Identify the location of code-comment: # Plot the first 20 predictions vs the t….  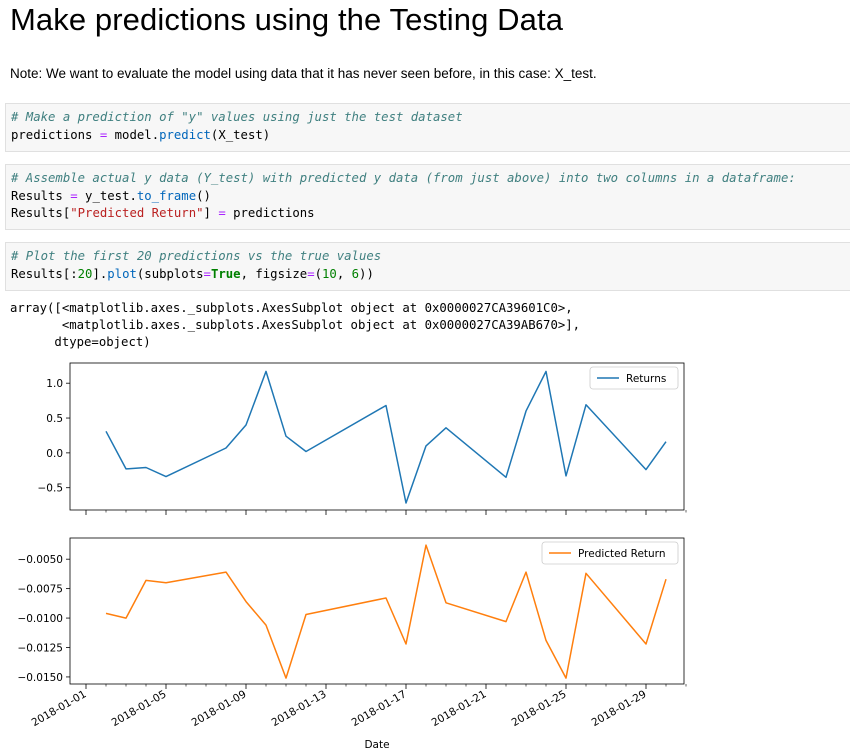
(196, 256).